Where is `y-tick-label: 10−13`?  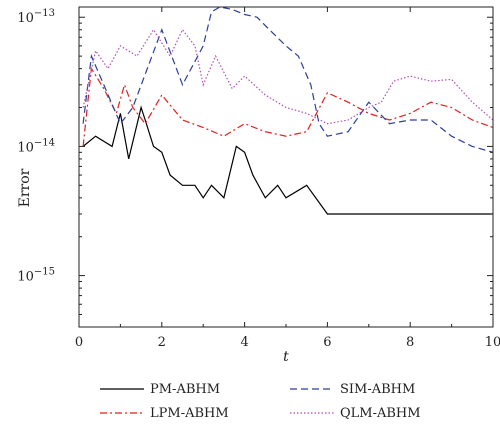
y-tick-label: 10−13 is located at coordinates (36, 17).